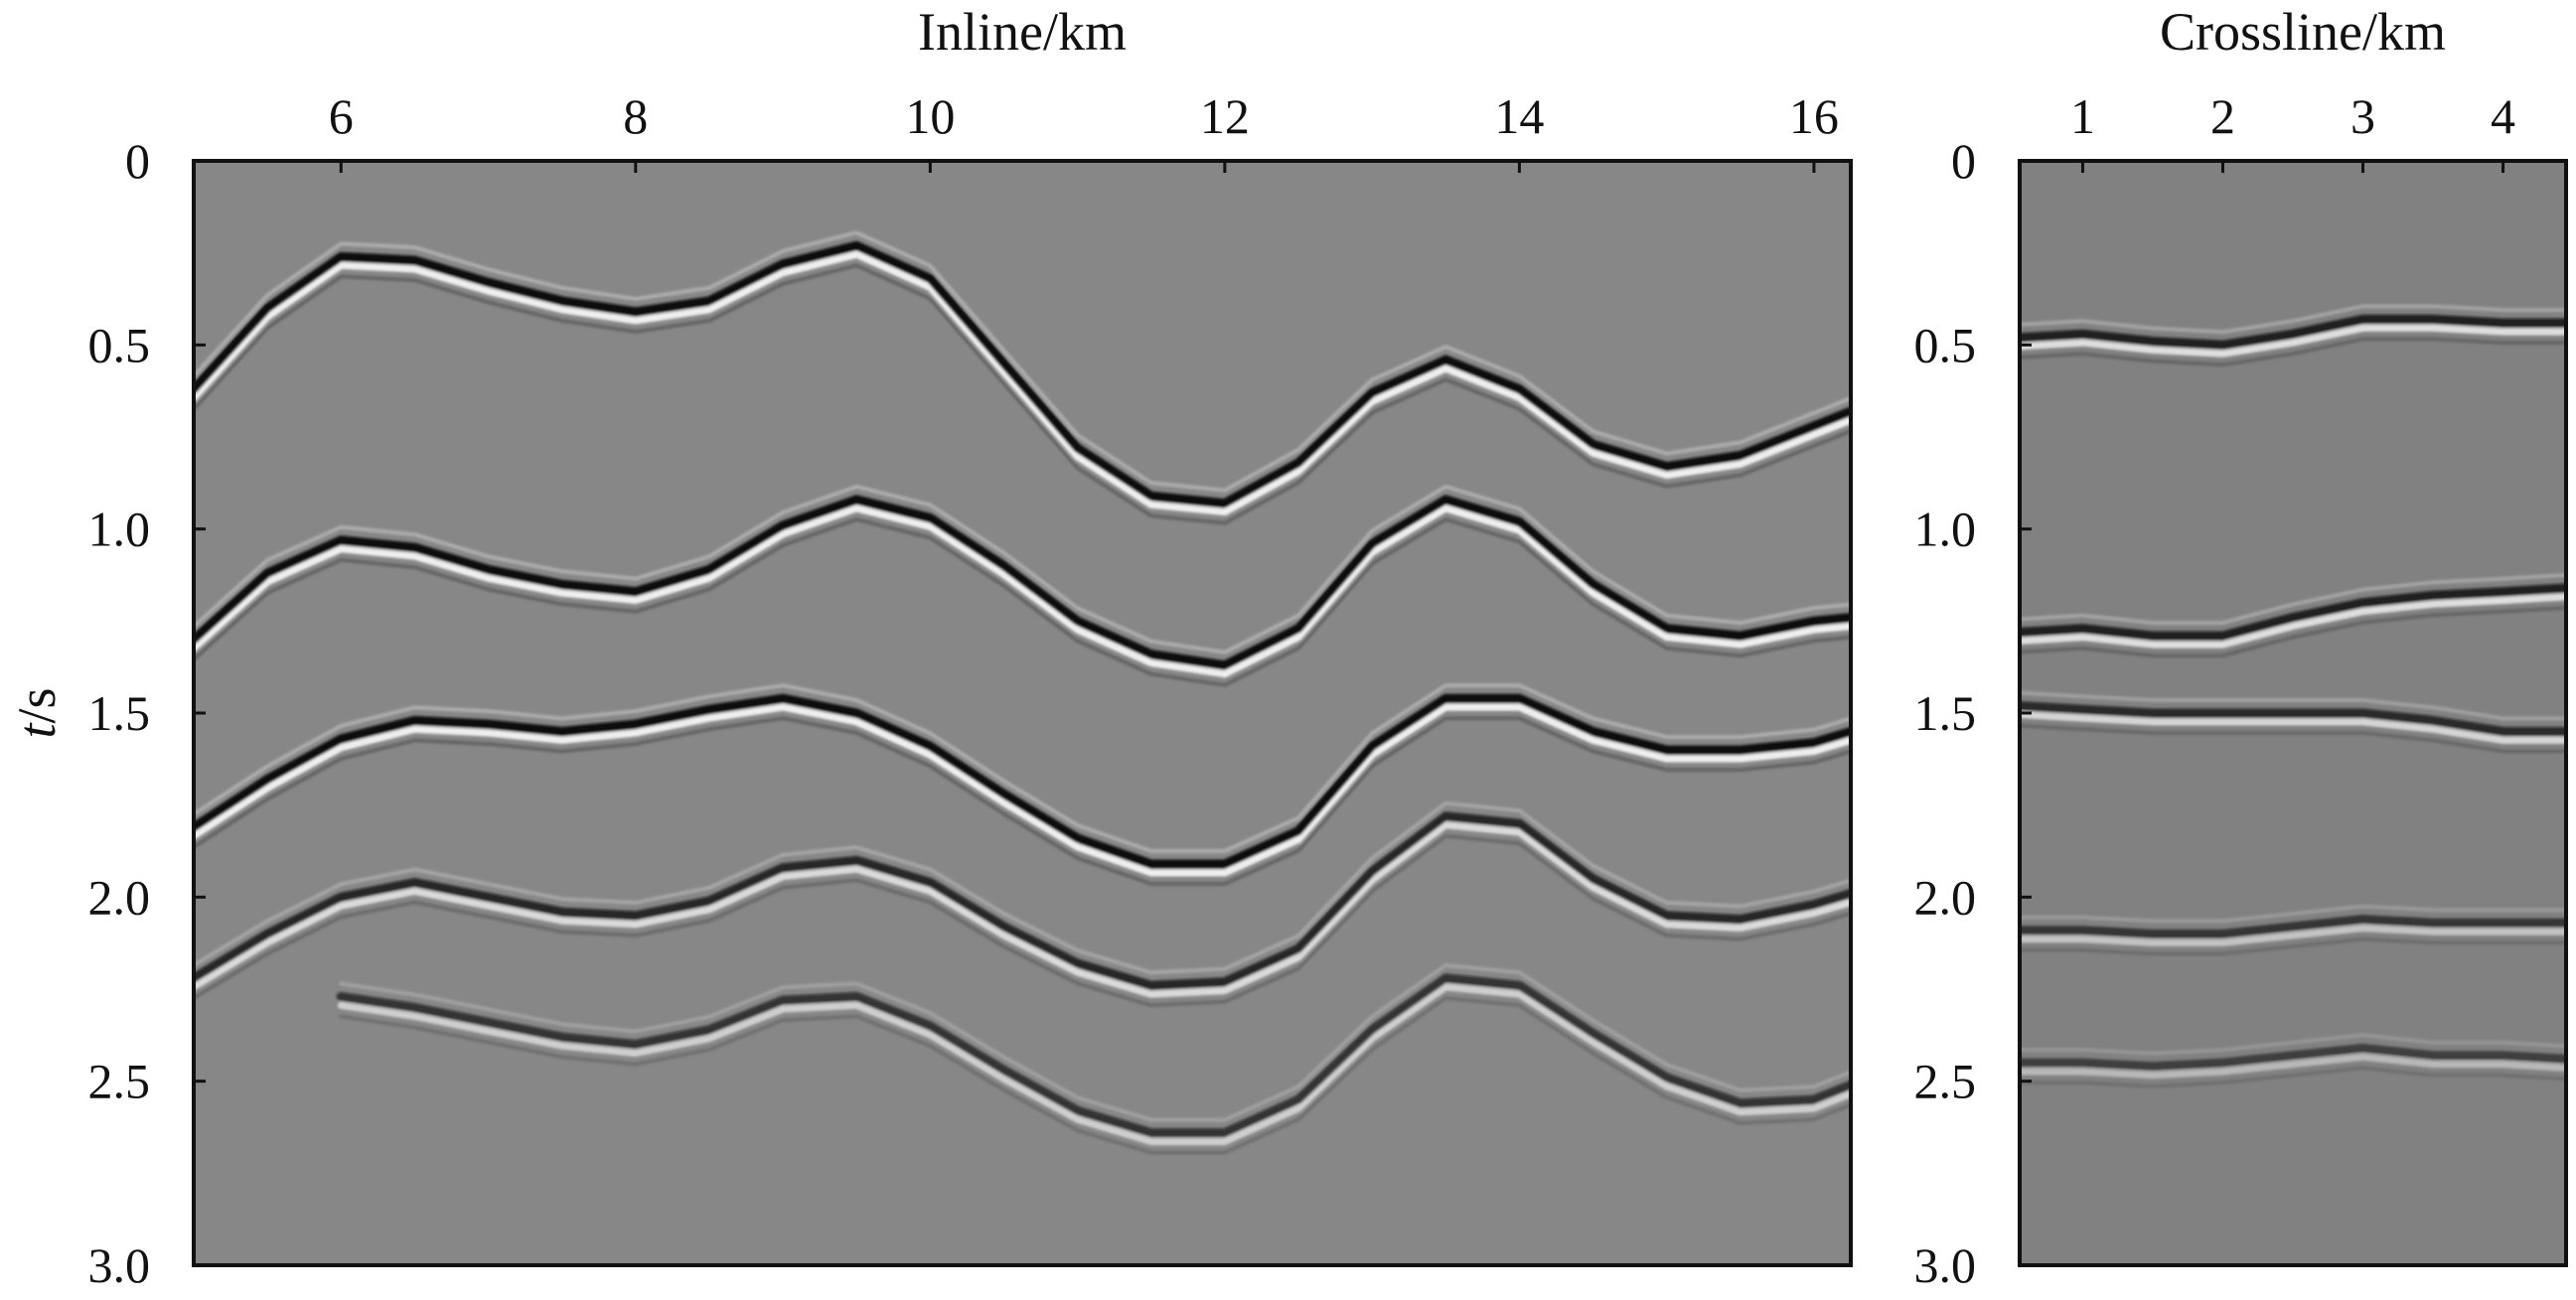 The width and height of the screenshot is (2576, 1300). What do you see at coordinates (636, 116) in the screenshot?
I see `inline-x-tick-label: 8` at bounding box center [636, 116].